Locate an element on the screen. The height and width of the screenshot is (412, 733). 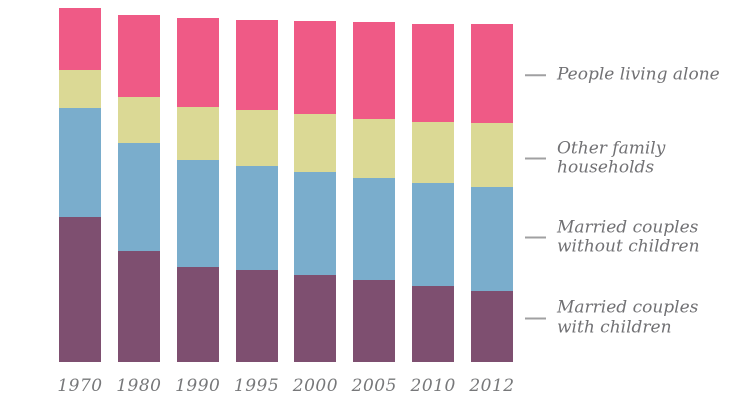
bar-2000-segment-other-family-households is located at coordinates (315, 143).